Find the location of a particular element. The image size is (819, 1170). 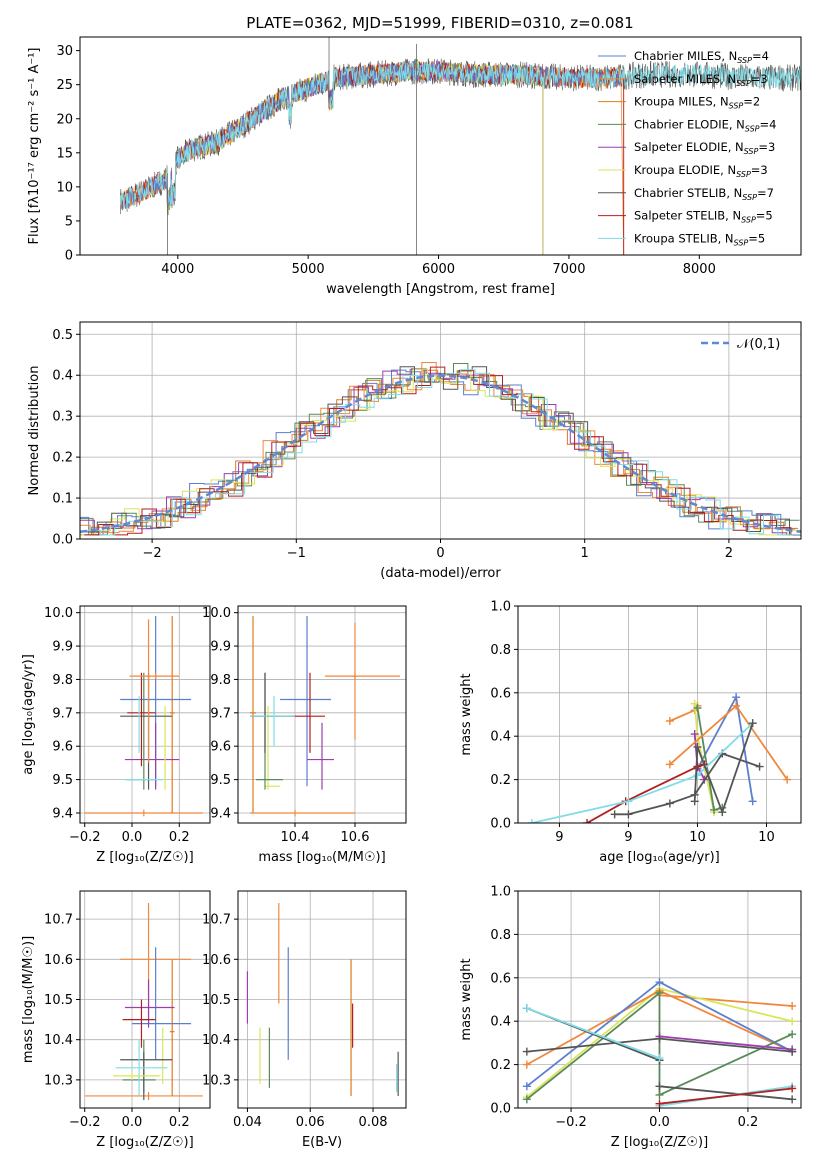

gaussian-curve is located at coordinates (440, 454).